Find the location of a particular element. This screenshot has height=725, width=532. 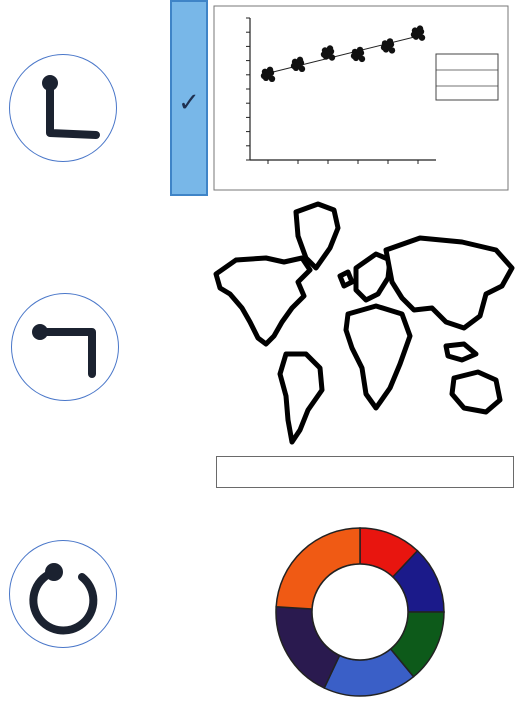

continent-europe is located at coordinates (373, 277).